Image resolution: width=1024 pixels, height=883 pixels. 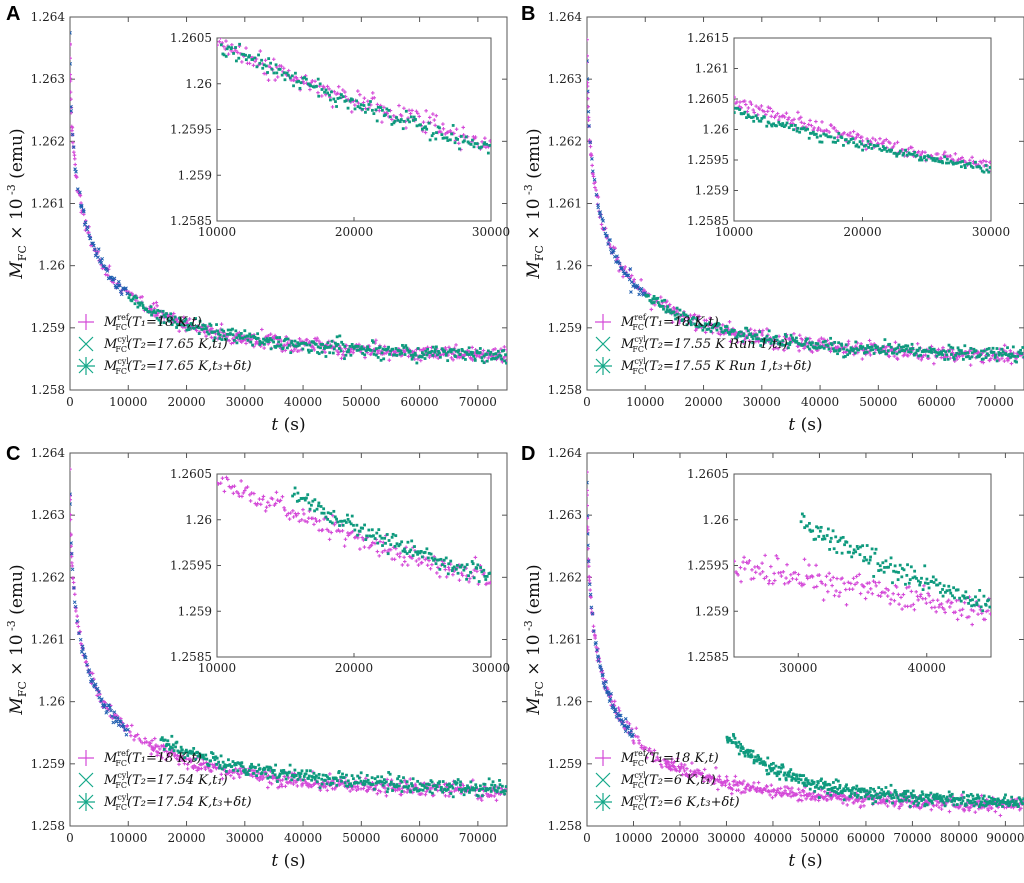 I want to click on y-tick-label: 1.263, so click(x=565, y=515).